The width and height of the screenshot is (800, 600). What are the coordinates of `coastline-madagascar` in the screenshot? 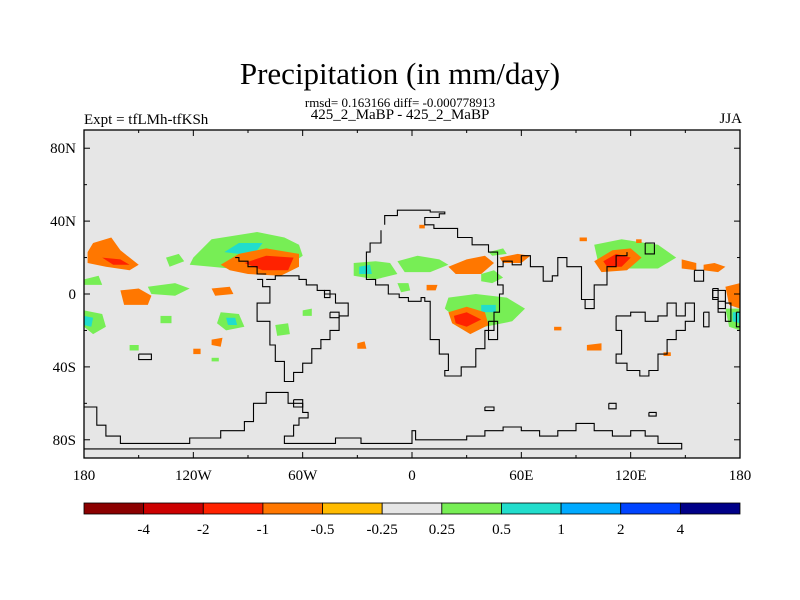 It's located at (493, 330).